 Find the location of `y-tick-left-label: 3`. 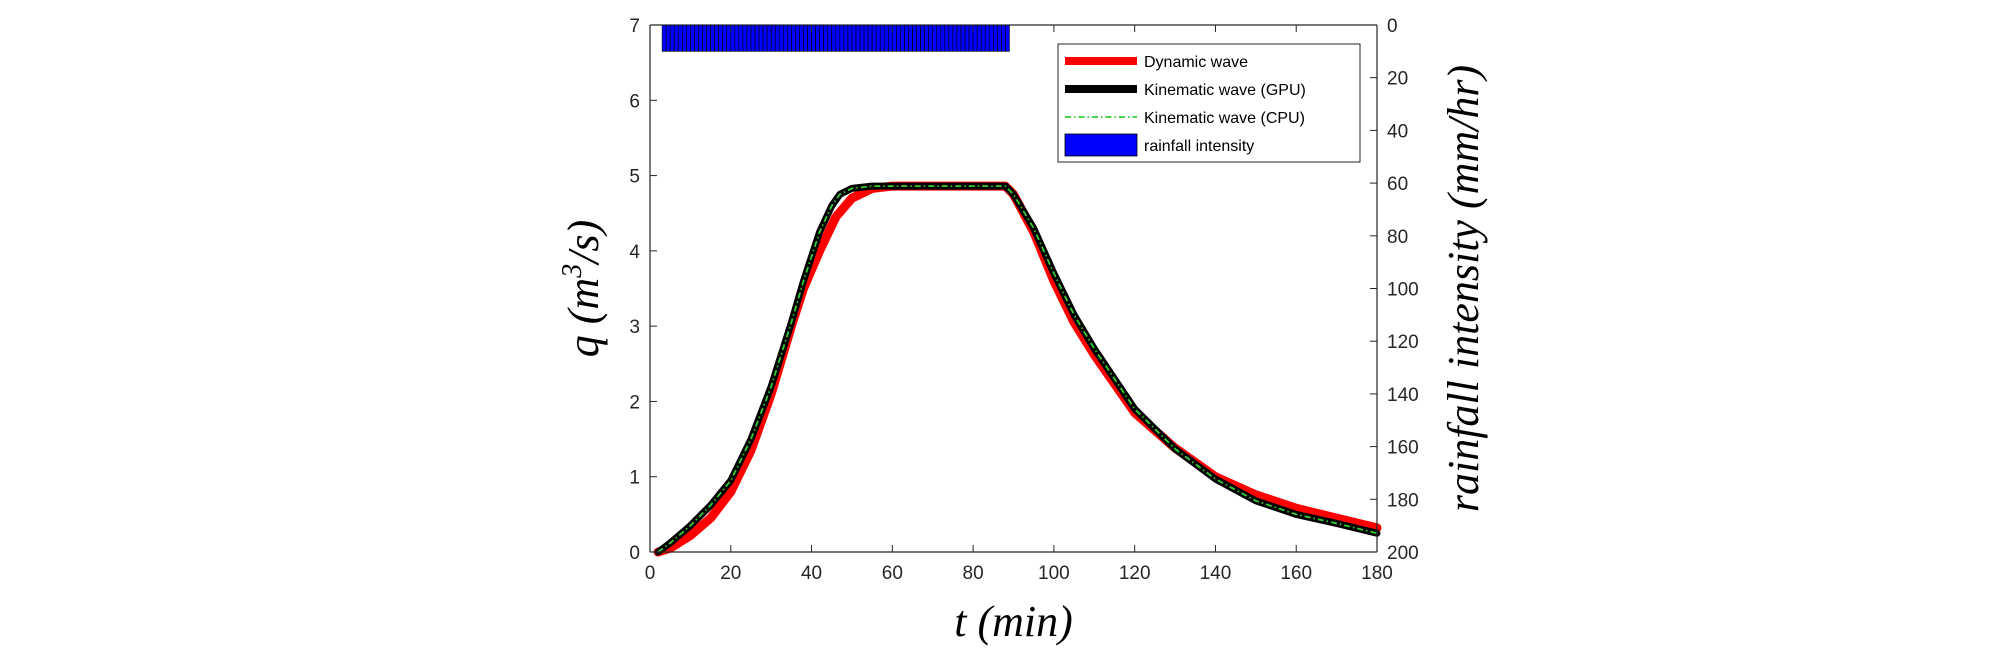

y-tick-left-label: 3 is located at coordinates (634, 327).